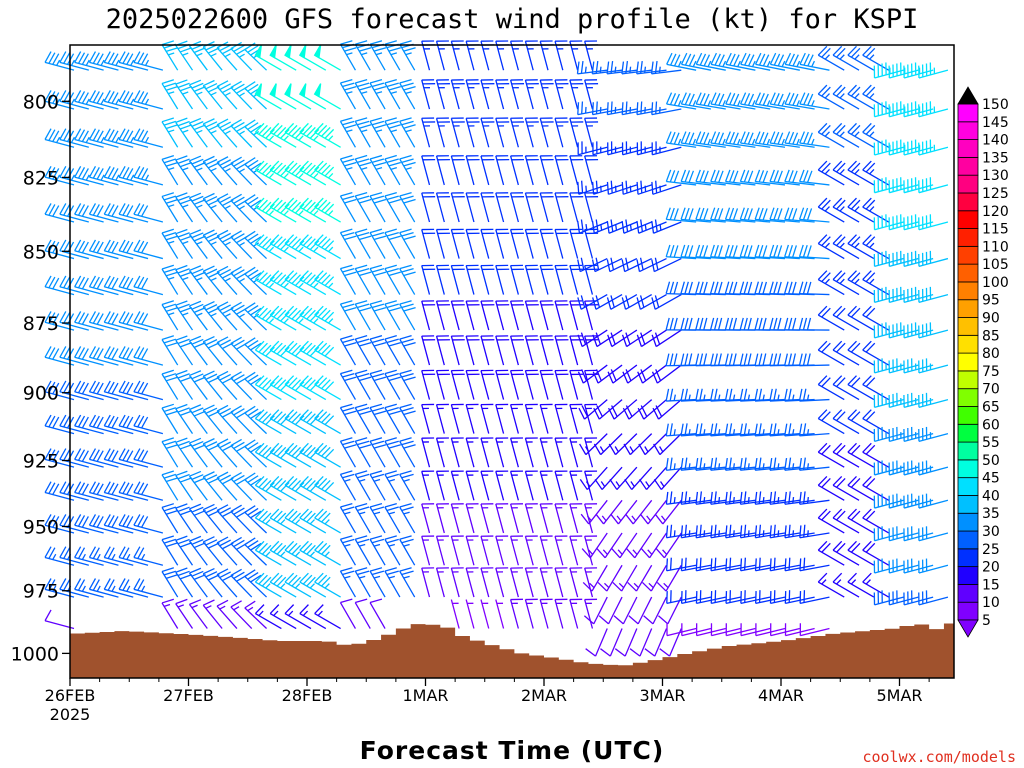 The height and width of the screenshot is (768, 1024). What do you see at coordinates (41, 394) in the screenshot?
I see `y-tick-label: 900` at bounding box center [41, 394].